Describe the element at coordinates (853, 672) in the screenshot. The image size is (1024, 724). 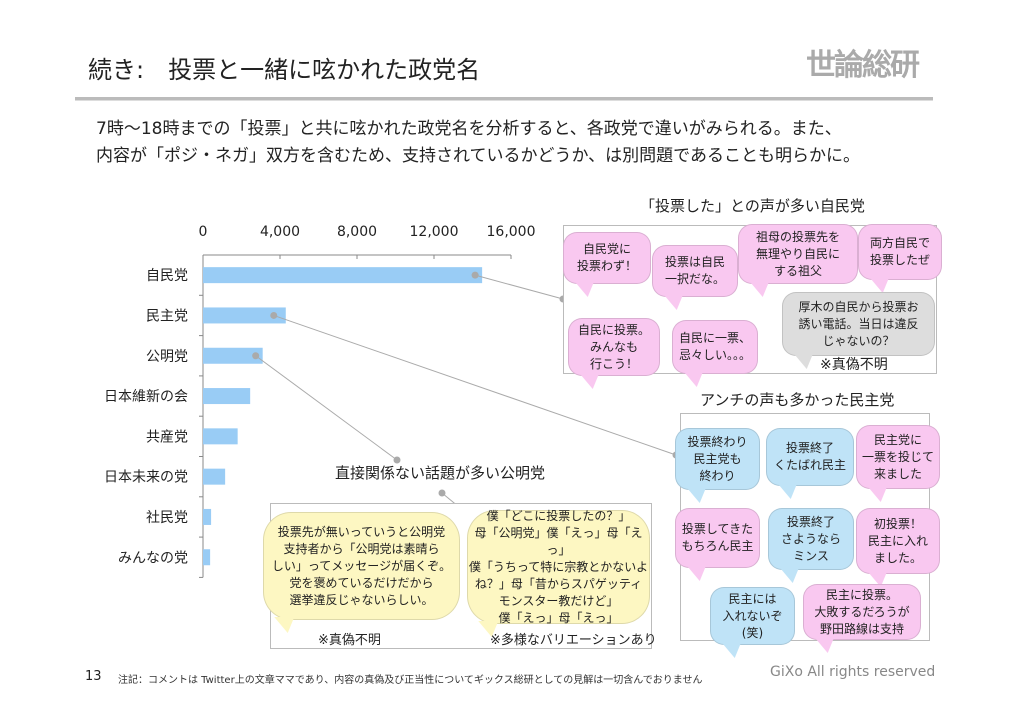
I see `copyright: GiXo All rights reserved` at that location.